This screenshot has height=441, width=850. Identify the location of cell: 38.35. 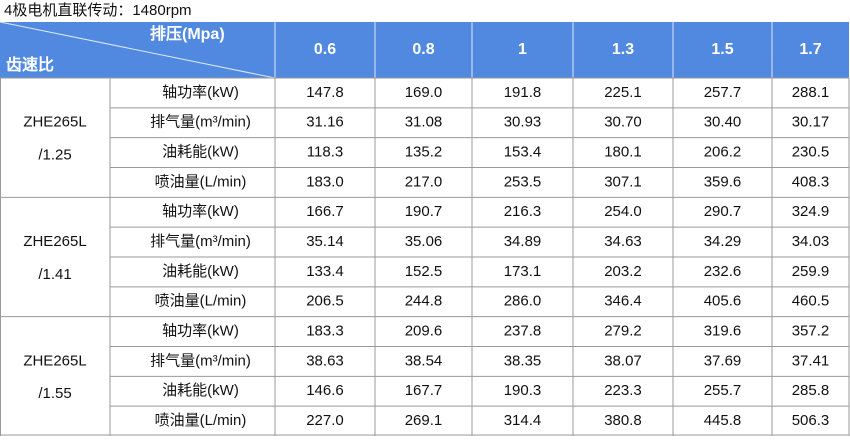
(523, 360).